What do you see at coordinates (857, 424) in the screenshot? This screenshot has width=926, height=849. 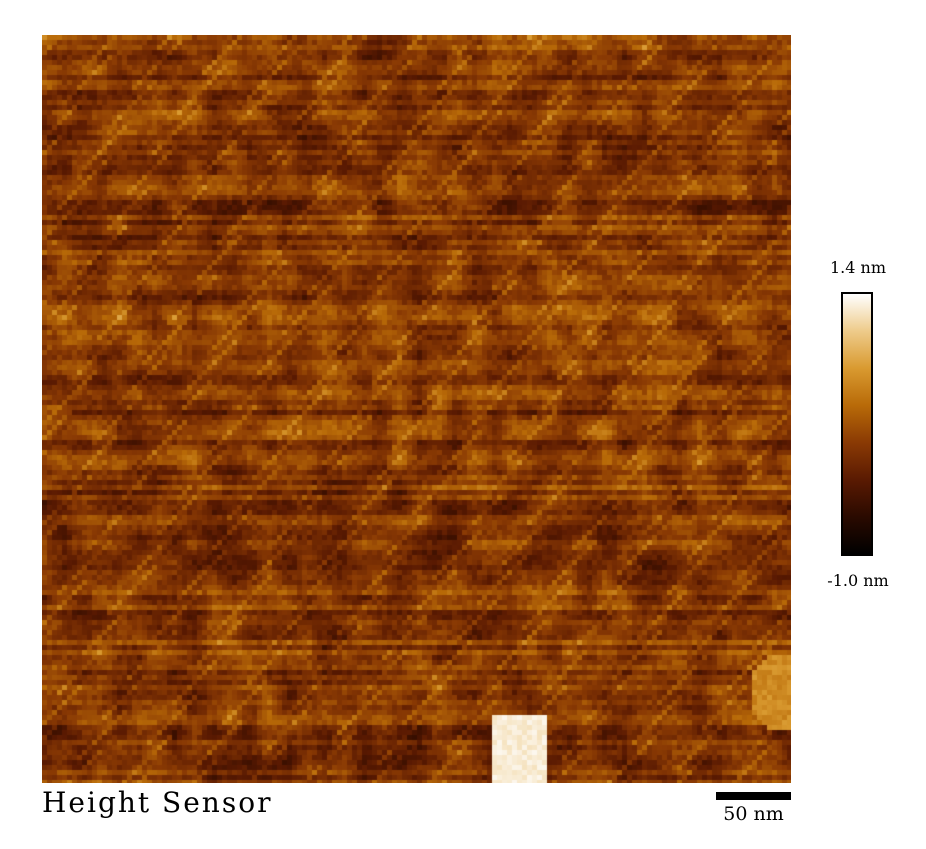 I see `height-colorbar` at bounding box center [857, 424].